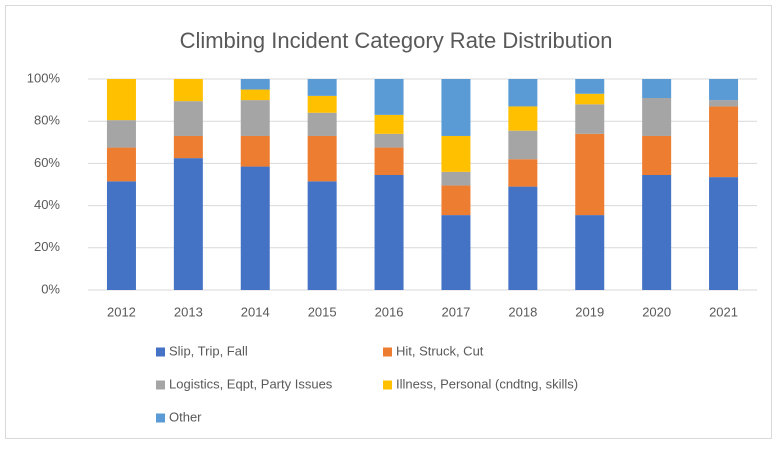 This screenshot has width=779, height=449. What do you see at coordinates (455, 311) in the screenshot?
I see `x-tick-label: 2017` at bounding box center [455, 311].